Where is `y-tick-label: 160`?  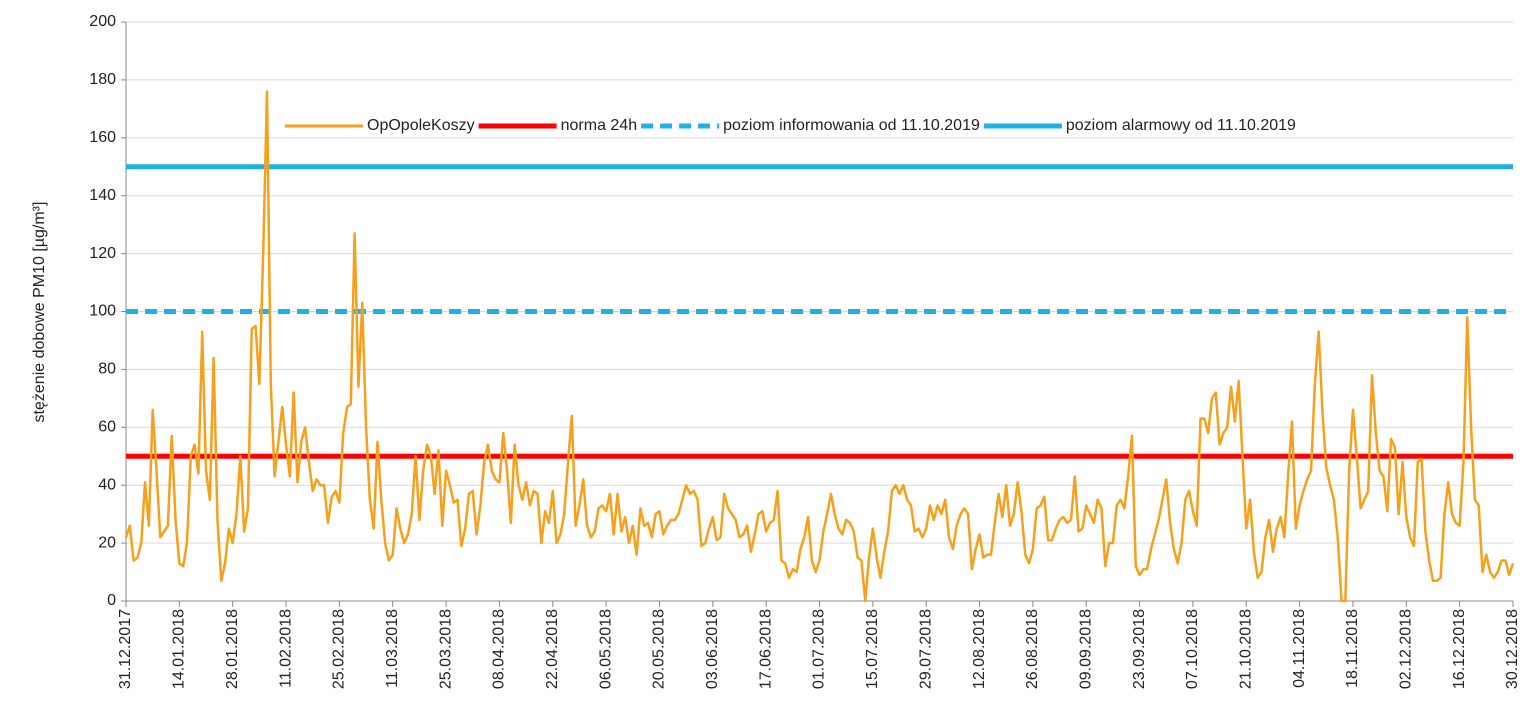
y-tick-label: 160 is located at coordinates (102, 137).